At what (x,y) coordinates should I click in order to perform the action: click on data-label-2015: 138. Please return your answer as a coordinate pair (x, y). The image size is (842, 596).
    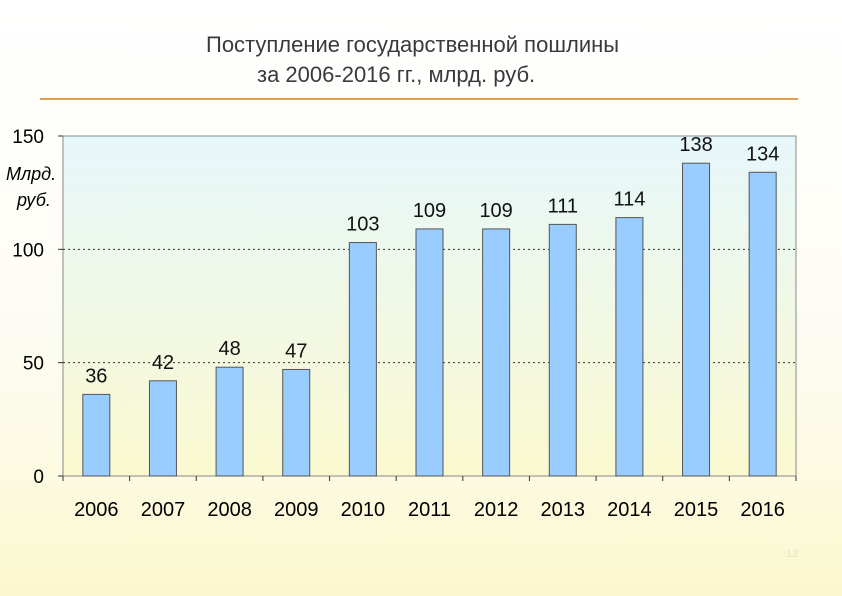
    Looking at the image, I should click on (695, 145).